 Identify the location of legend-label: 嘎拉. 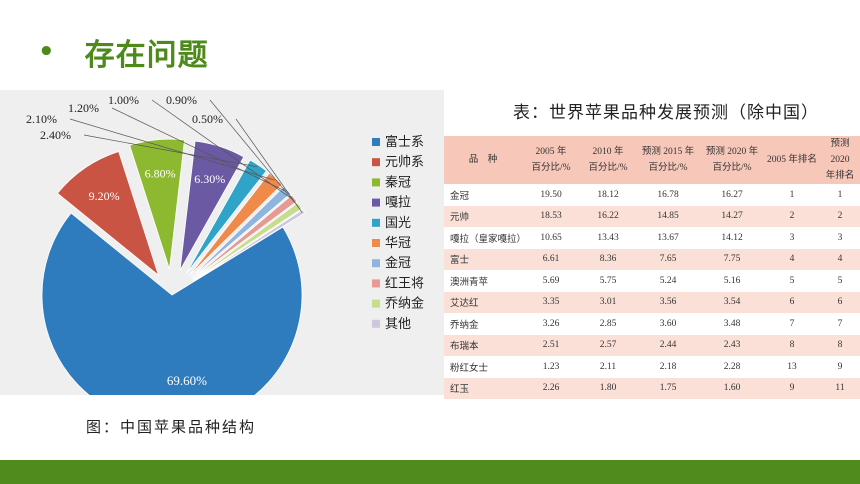
(398, 203).